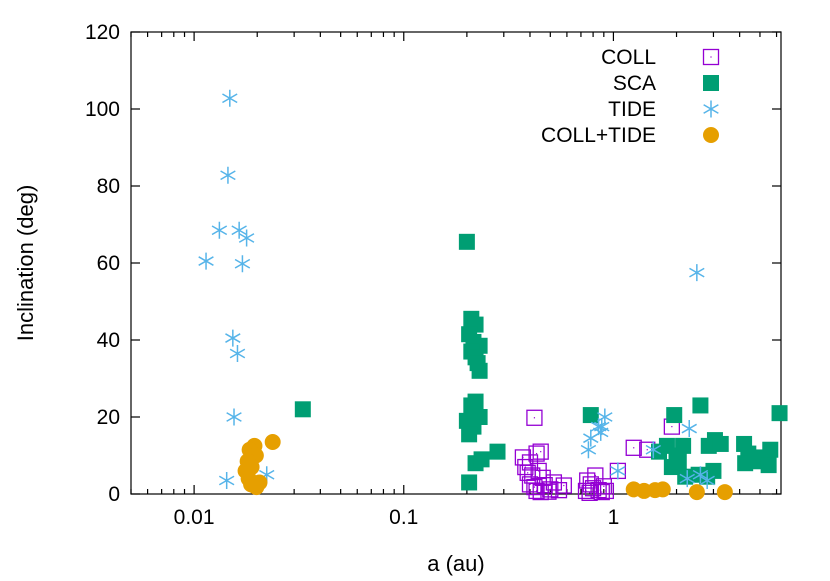  Describe the element at coordinates (632, 109) in the screenshot. I see `legend-label: TIDE` at that location.